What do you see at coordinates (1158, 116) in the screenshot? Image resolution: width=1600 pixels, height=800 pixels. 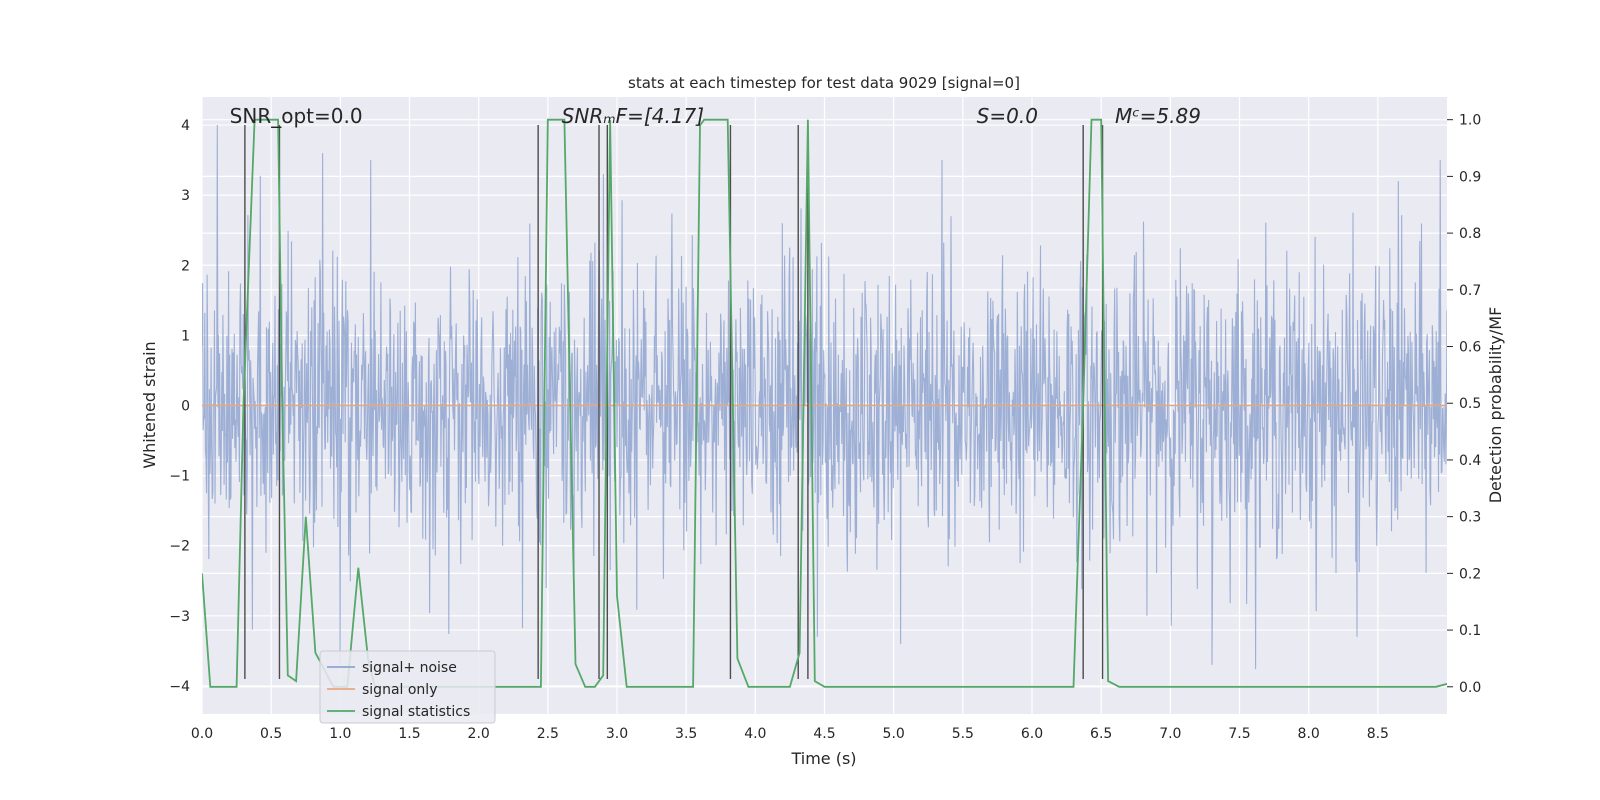 I see `annotation-label: Mᶜ=5.89` at bounding box center [1158, 116].